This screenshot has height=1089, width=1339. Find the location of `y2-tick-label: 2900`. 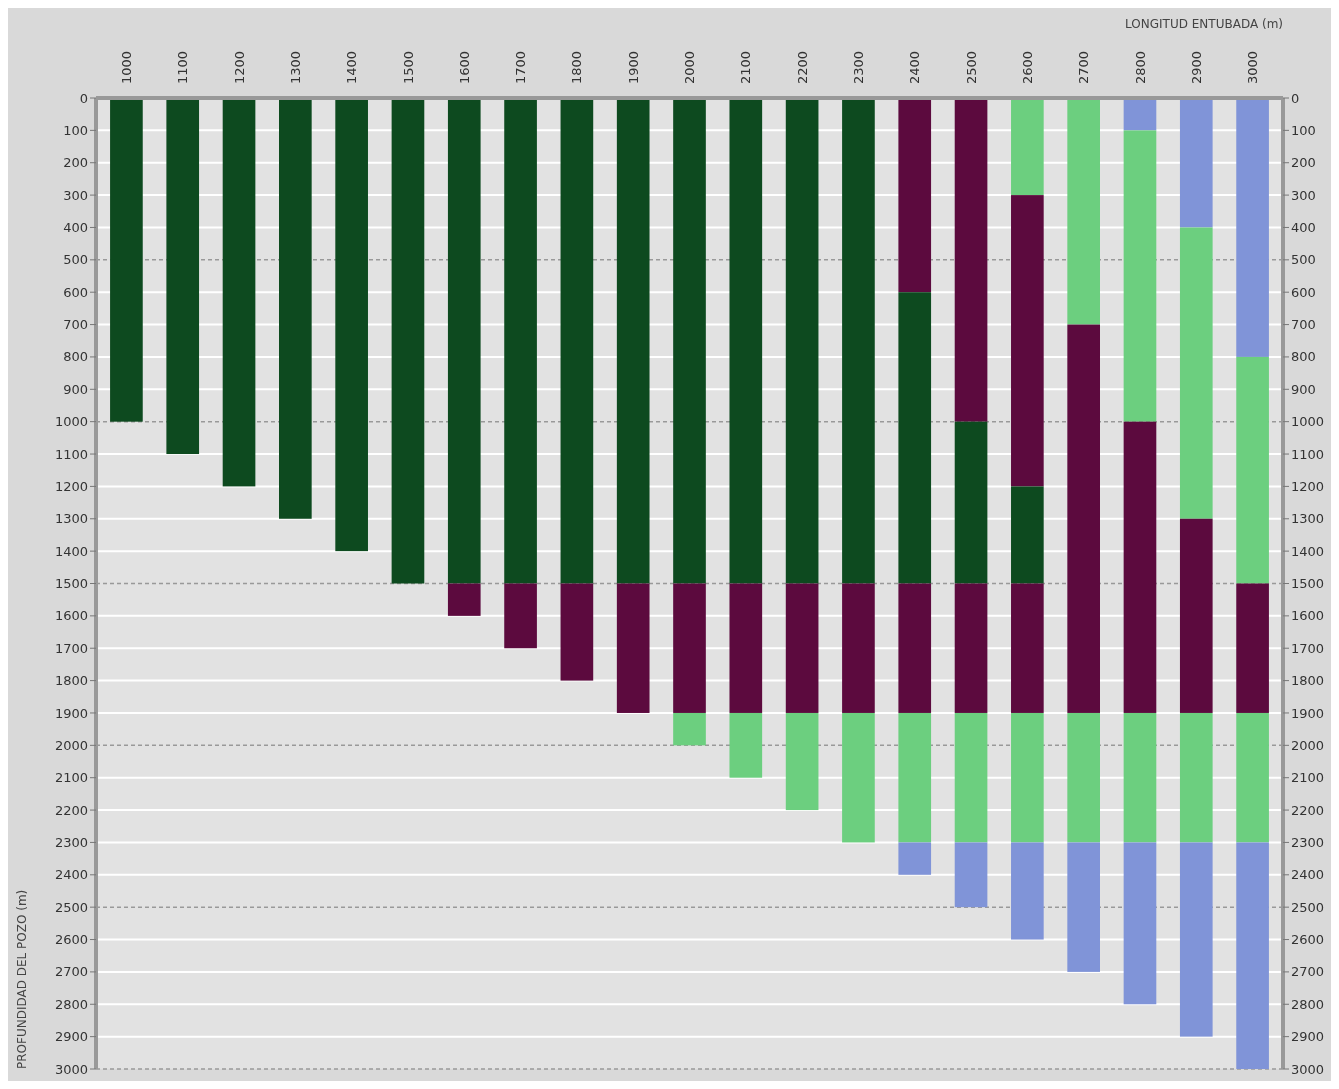

y2-tick-label: 2900 is located at coordinates (1308, 1037).